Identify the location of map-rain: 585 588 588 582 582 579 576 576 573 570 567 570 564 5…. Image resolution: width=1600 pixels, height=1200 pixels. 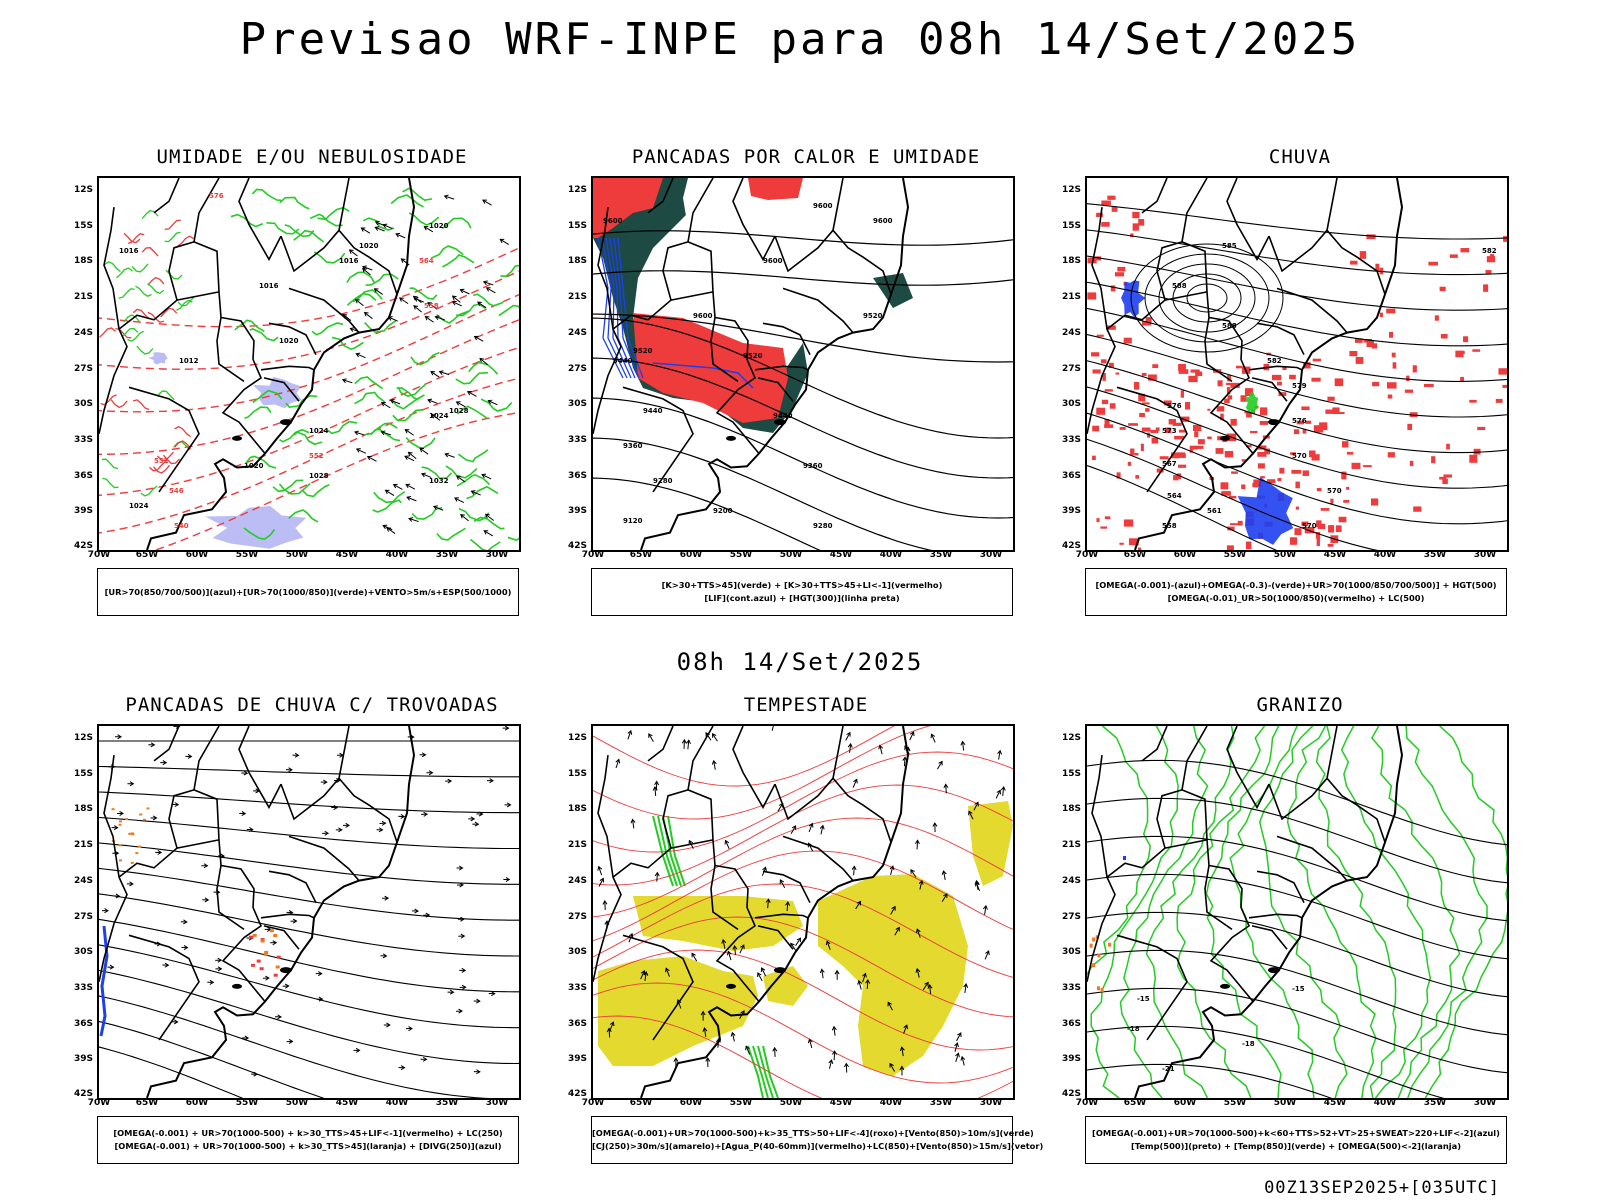
(1297, 364).